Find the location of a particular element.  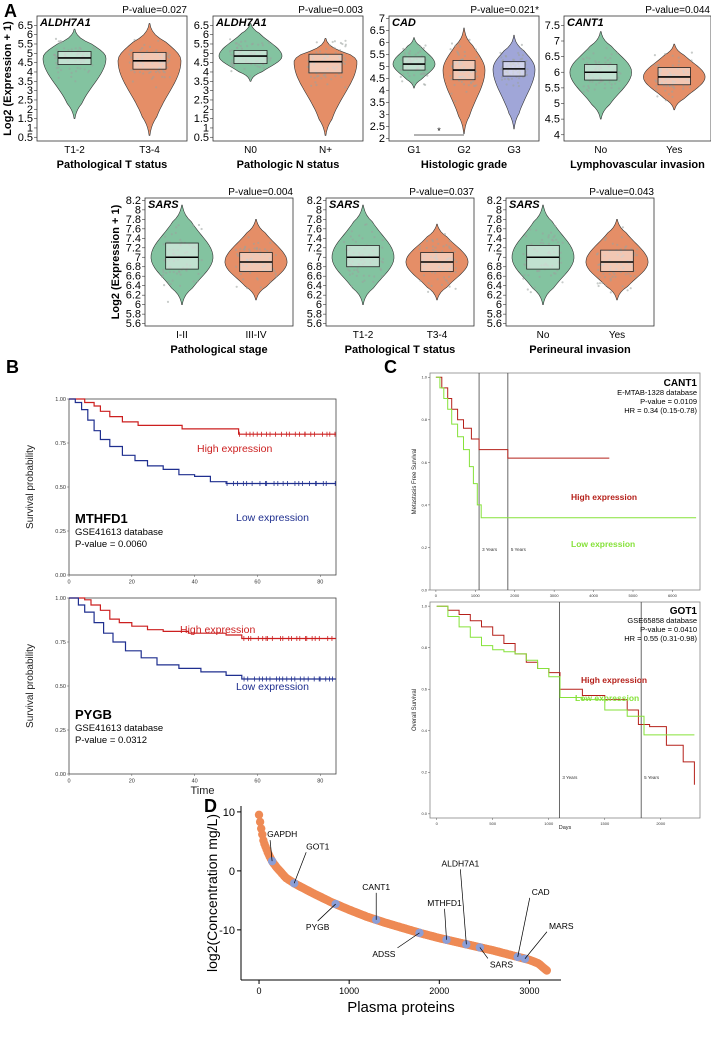

y-tick-label: 7 is located at coordinates (319, 258).